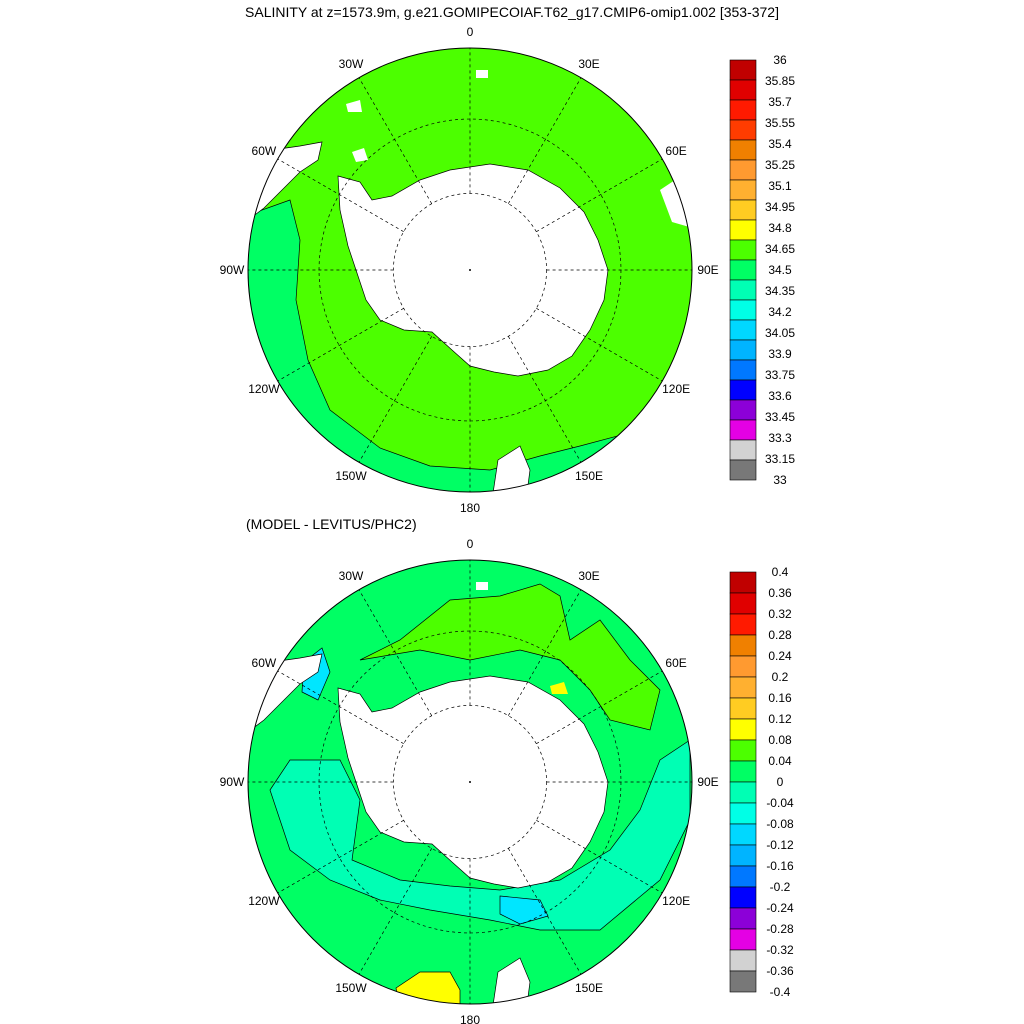  Describe the element at coordinates (780, 249) in the screenshot. I see `colorbar-label: 34.65` at that location.